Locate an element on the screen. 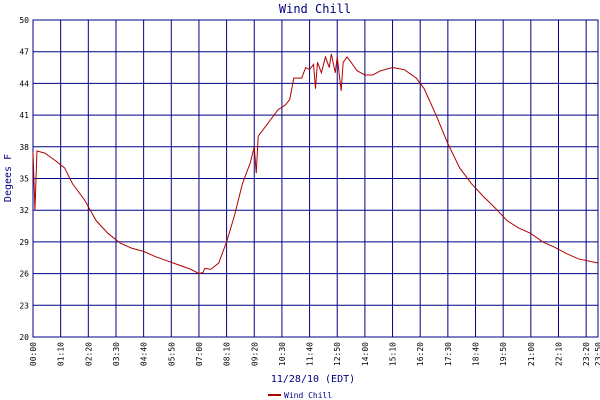 The width and height of the screenshot is (600, 400). y-tick-label: 32 is located at coordinates (24, 210).